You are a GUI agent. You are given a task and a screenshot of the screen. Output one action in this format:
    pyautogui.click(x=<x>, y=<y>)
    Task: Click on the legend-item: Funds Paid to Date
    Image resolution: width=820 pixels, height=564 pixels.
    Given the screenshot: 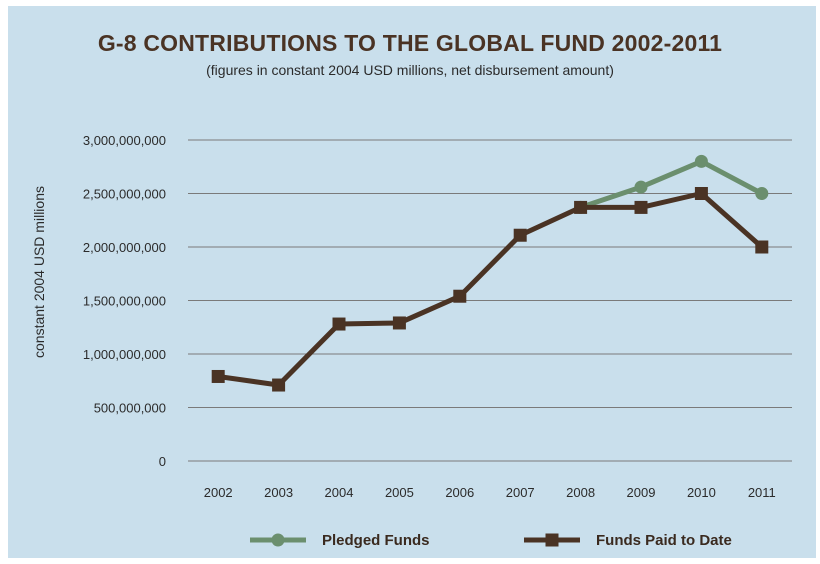 What is the action you would take?
    pyautogui.click(x=628, y=540)
    